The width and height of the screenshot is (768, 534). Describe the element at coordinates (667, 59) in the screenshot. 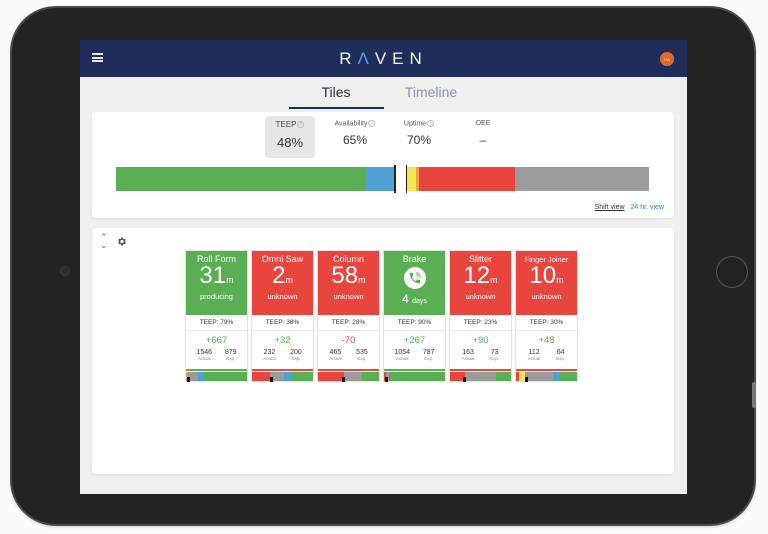

I see `user-avatar: HA` at that location.